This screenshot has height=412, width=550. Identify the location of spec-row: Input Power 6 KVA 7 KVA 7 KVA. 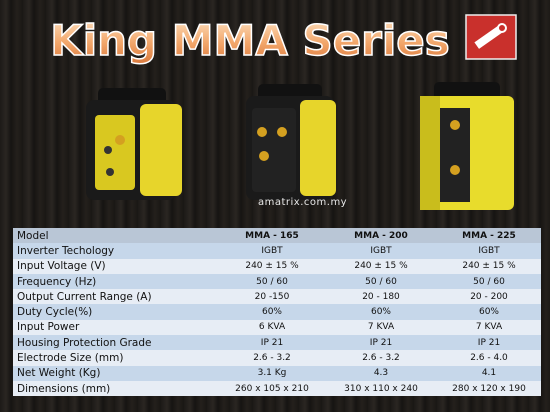
(277, 327).